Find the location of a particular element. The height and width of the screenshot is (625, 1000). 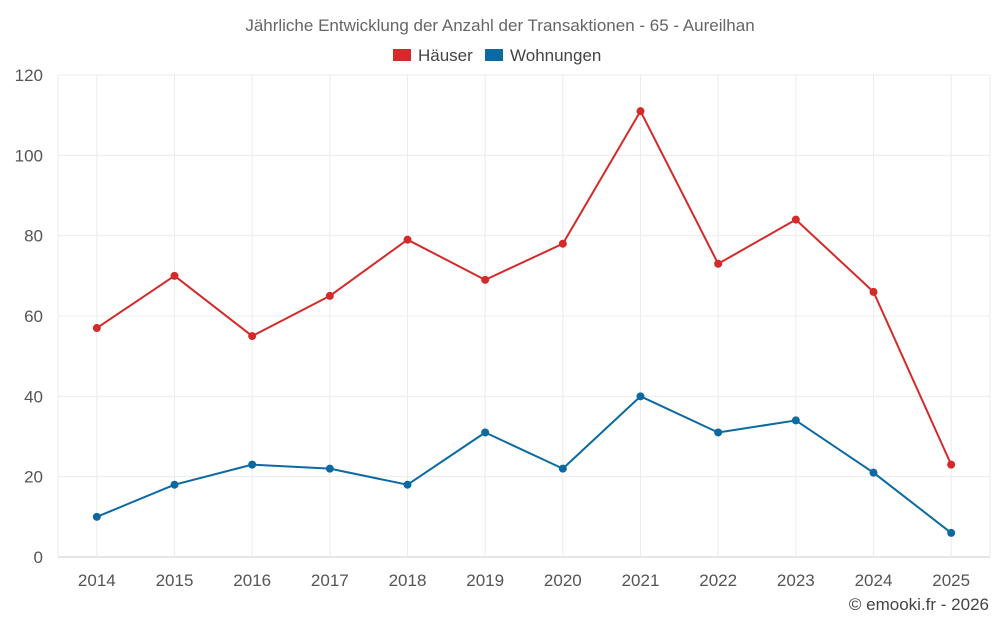

legend-label: Häuser is located at coordinates (445, 55).